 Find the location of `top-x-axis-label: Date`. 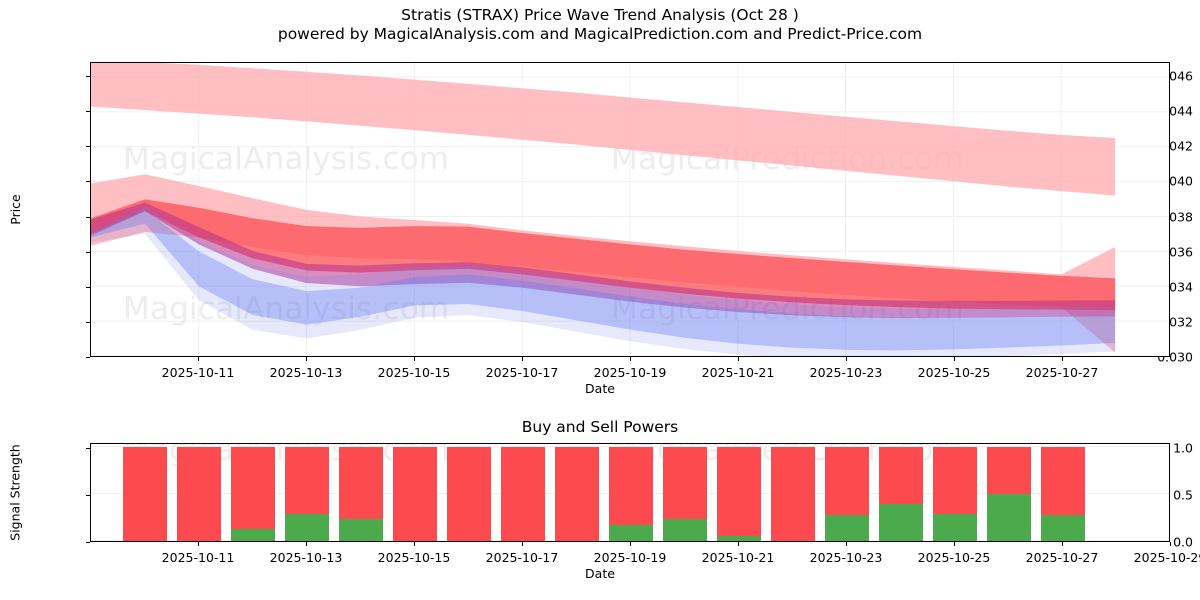

top-x-axis-label: Date is located at coordinates (600, 388).